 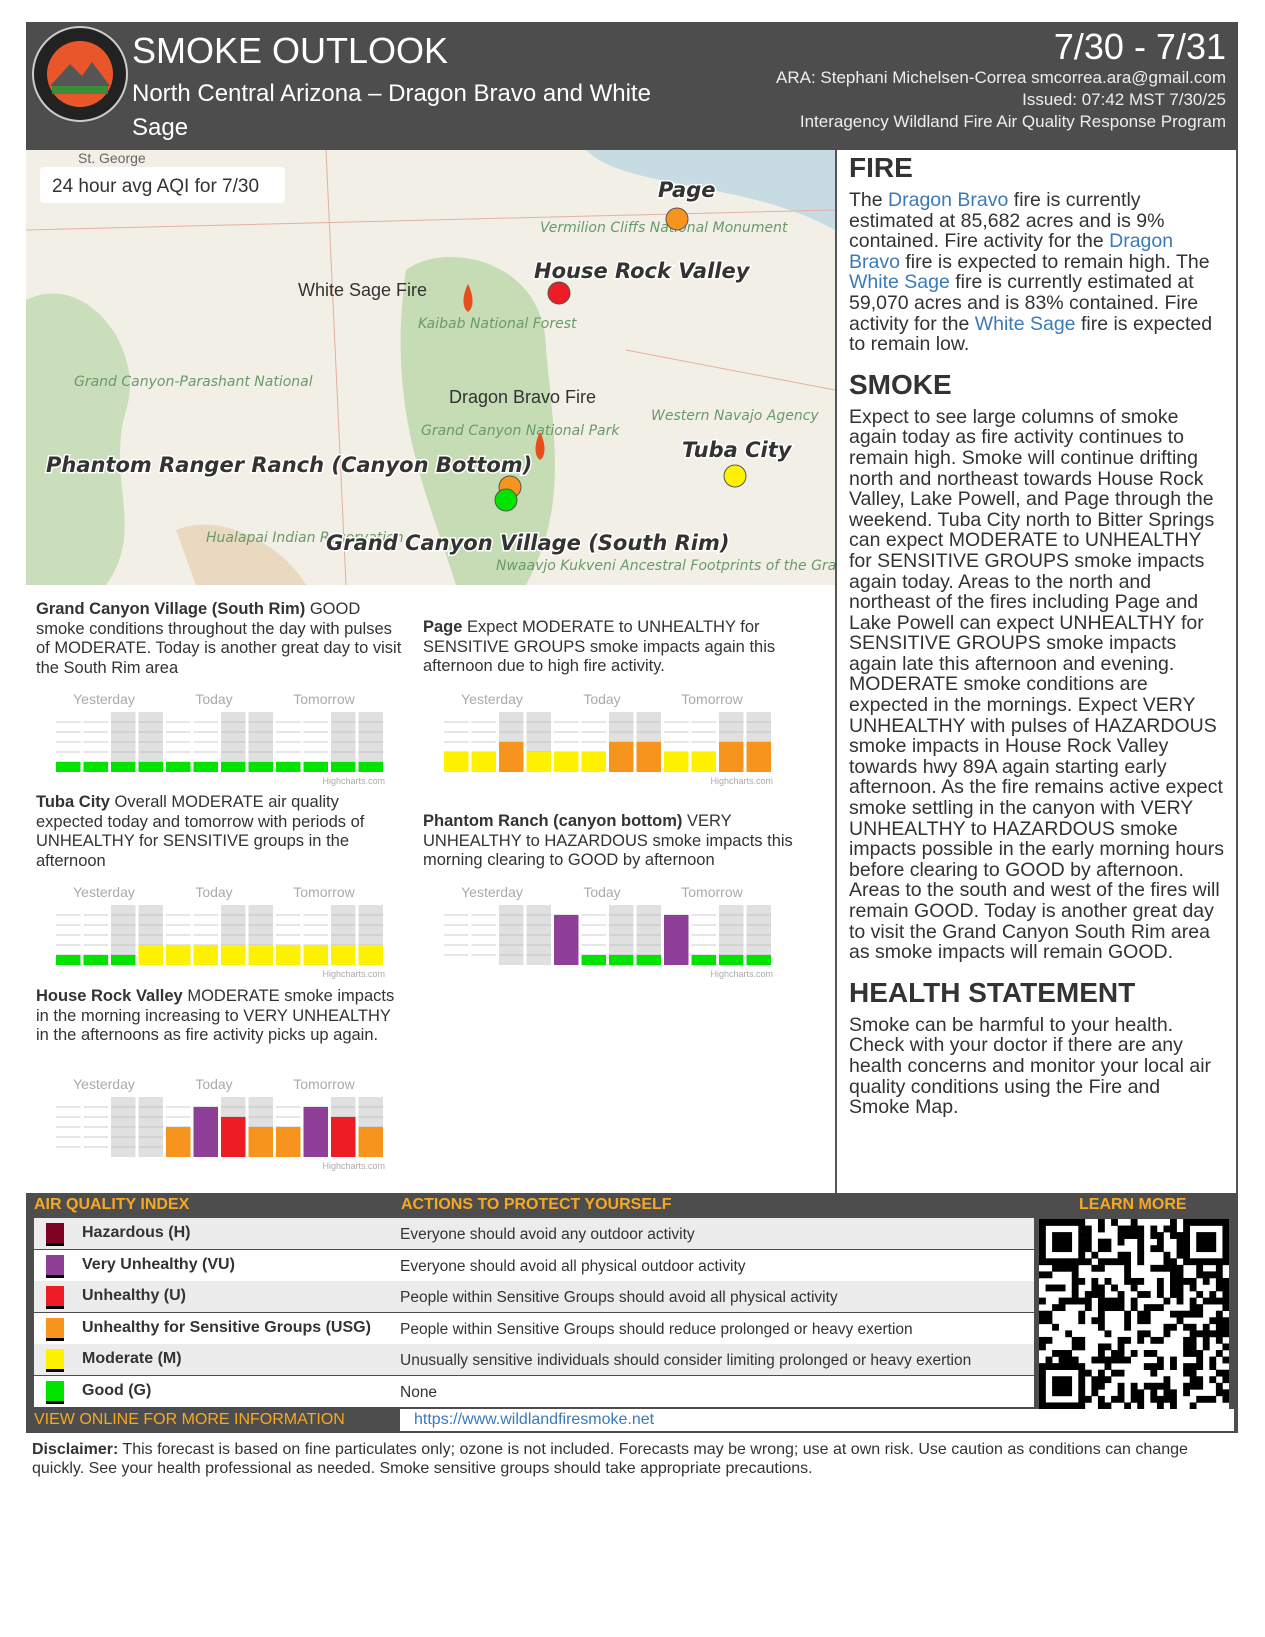 What do you see at coordinates (992, 992) in the screenshot?
I see `health-heading: HEALTH STATEMENT` at bounding box center [992, 992].